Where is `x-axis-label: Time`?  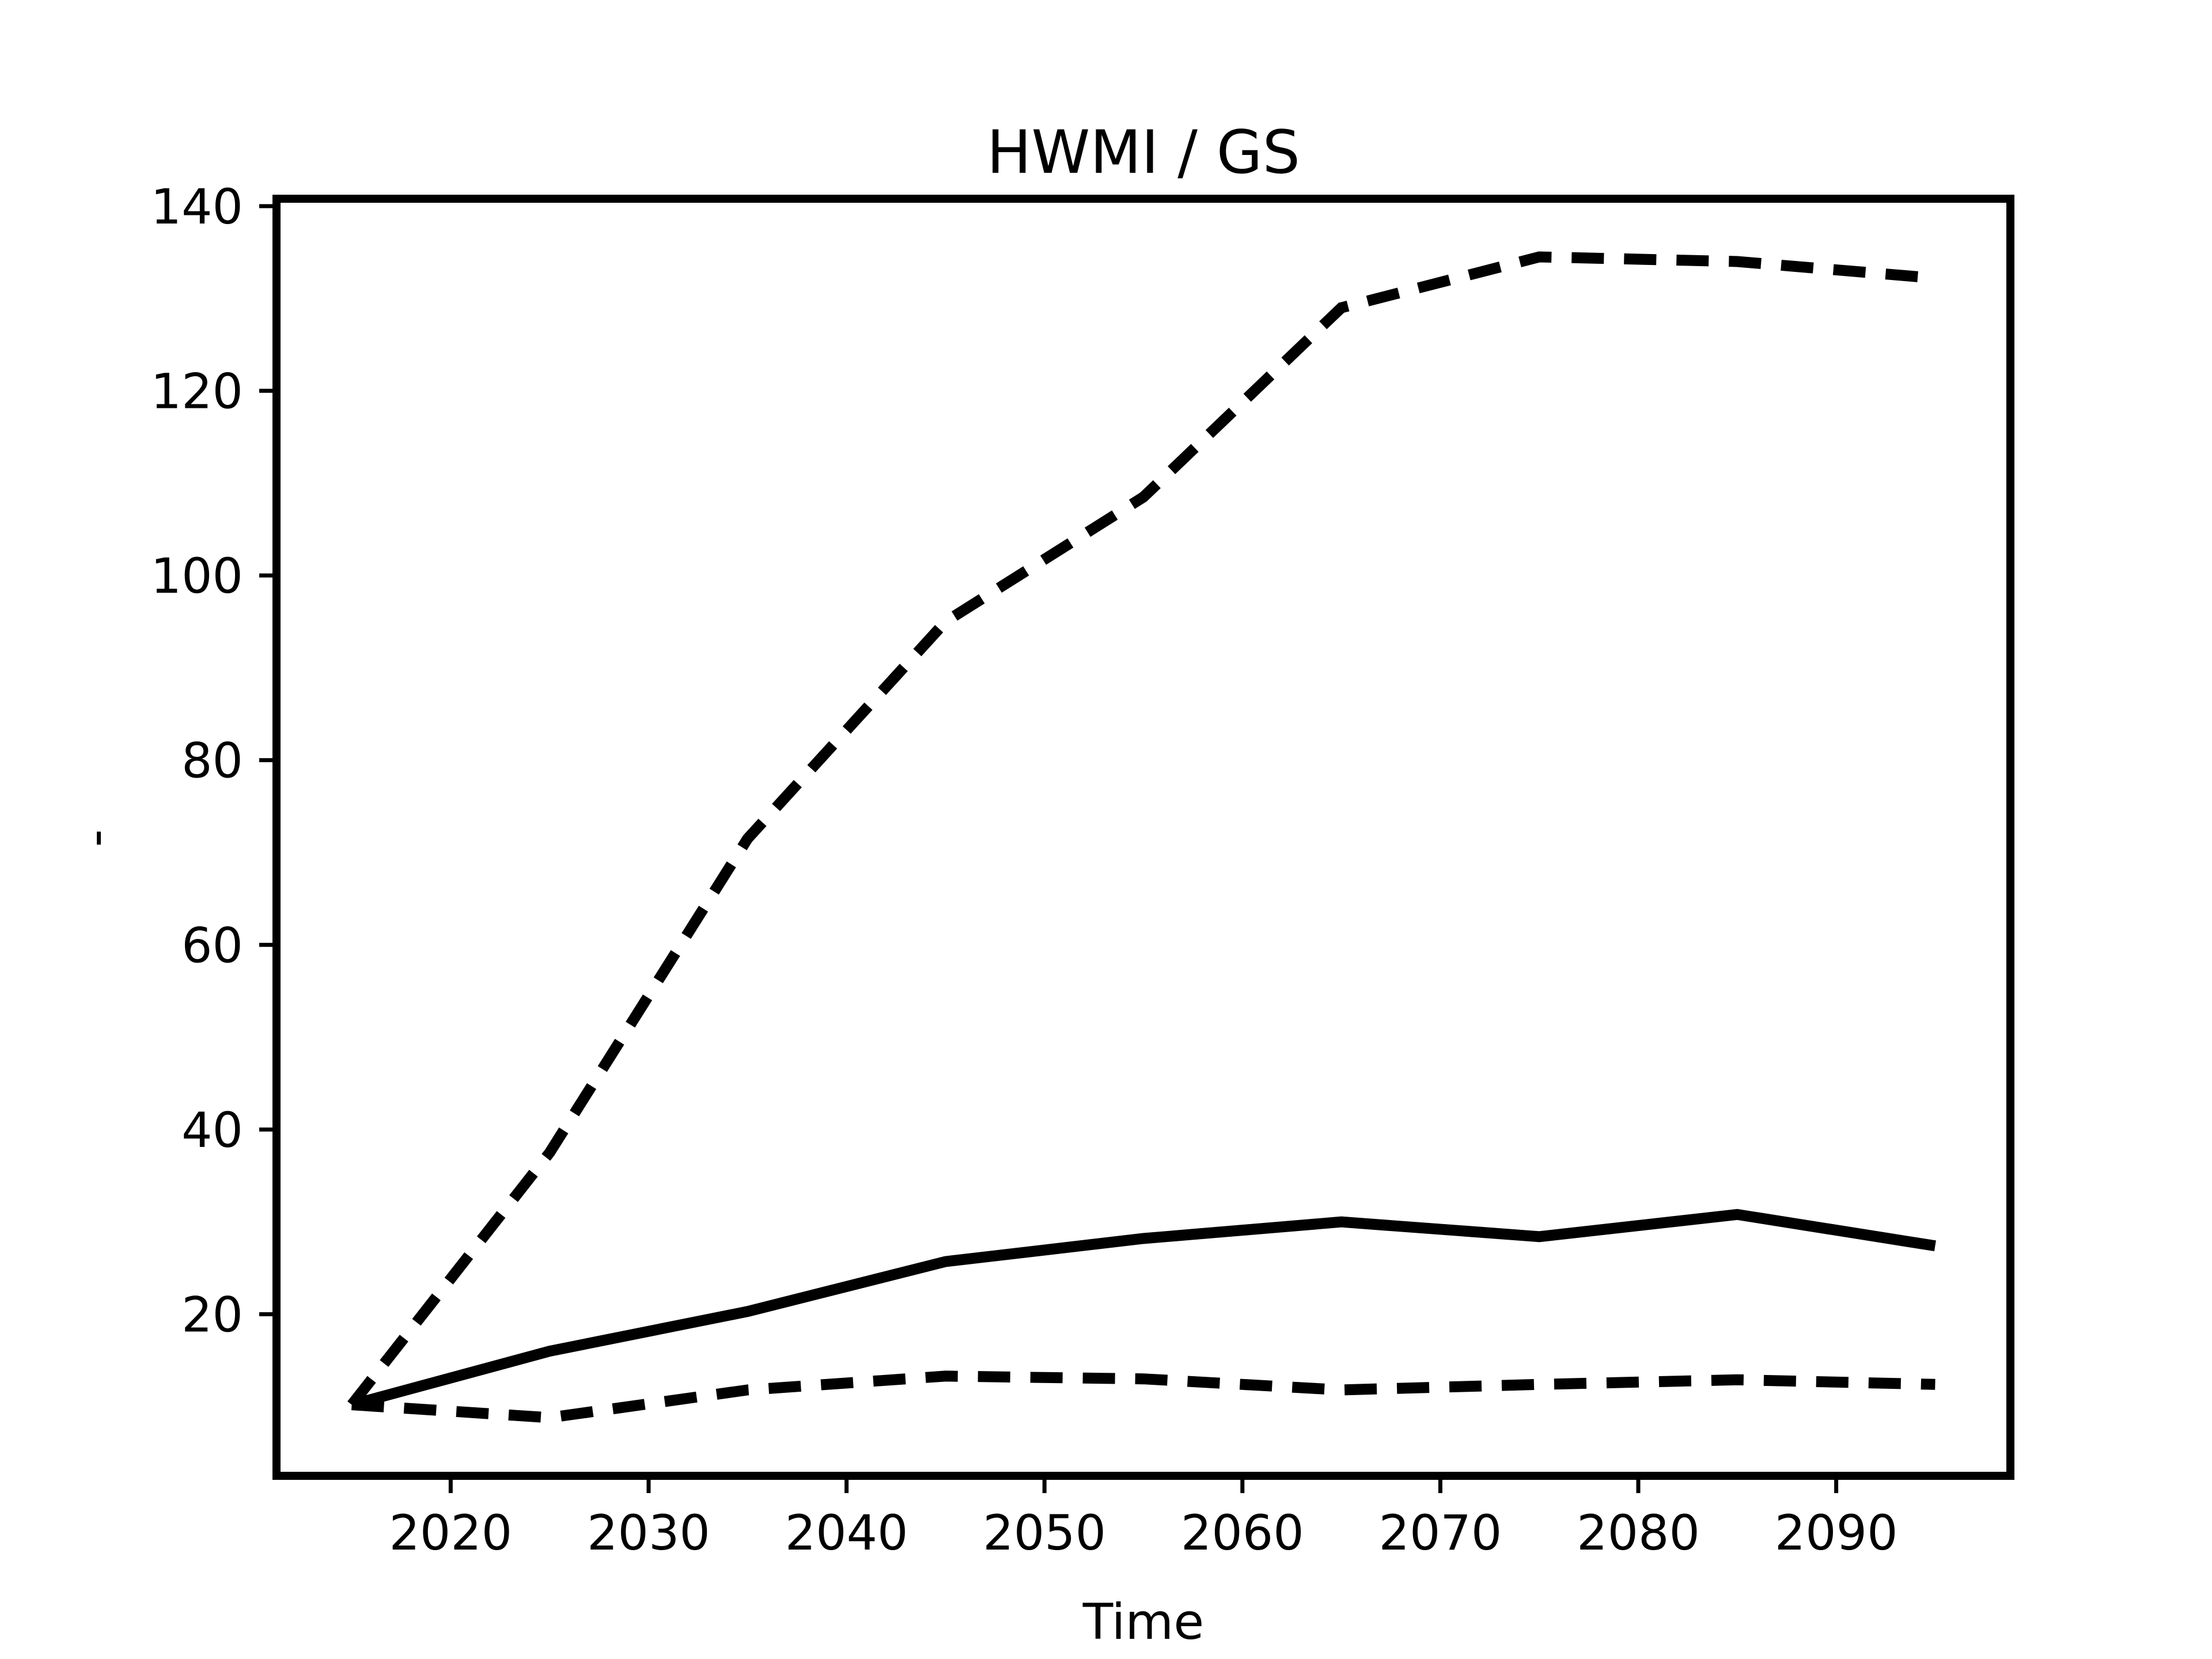 x-axis-label: Time is located at coordinates (1143, 1622).